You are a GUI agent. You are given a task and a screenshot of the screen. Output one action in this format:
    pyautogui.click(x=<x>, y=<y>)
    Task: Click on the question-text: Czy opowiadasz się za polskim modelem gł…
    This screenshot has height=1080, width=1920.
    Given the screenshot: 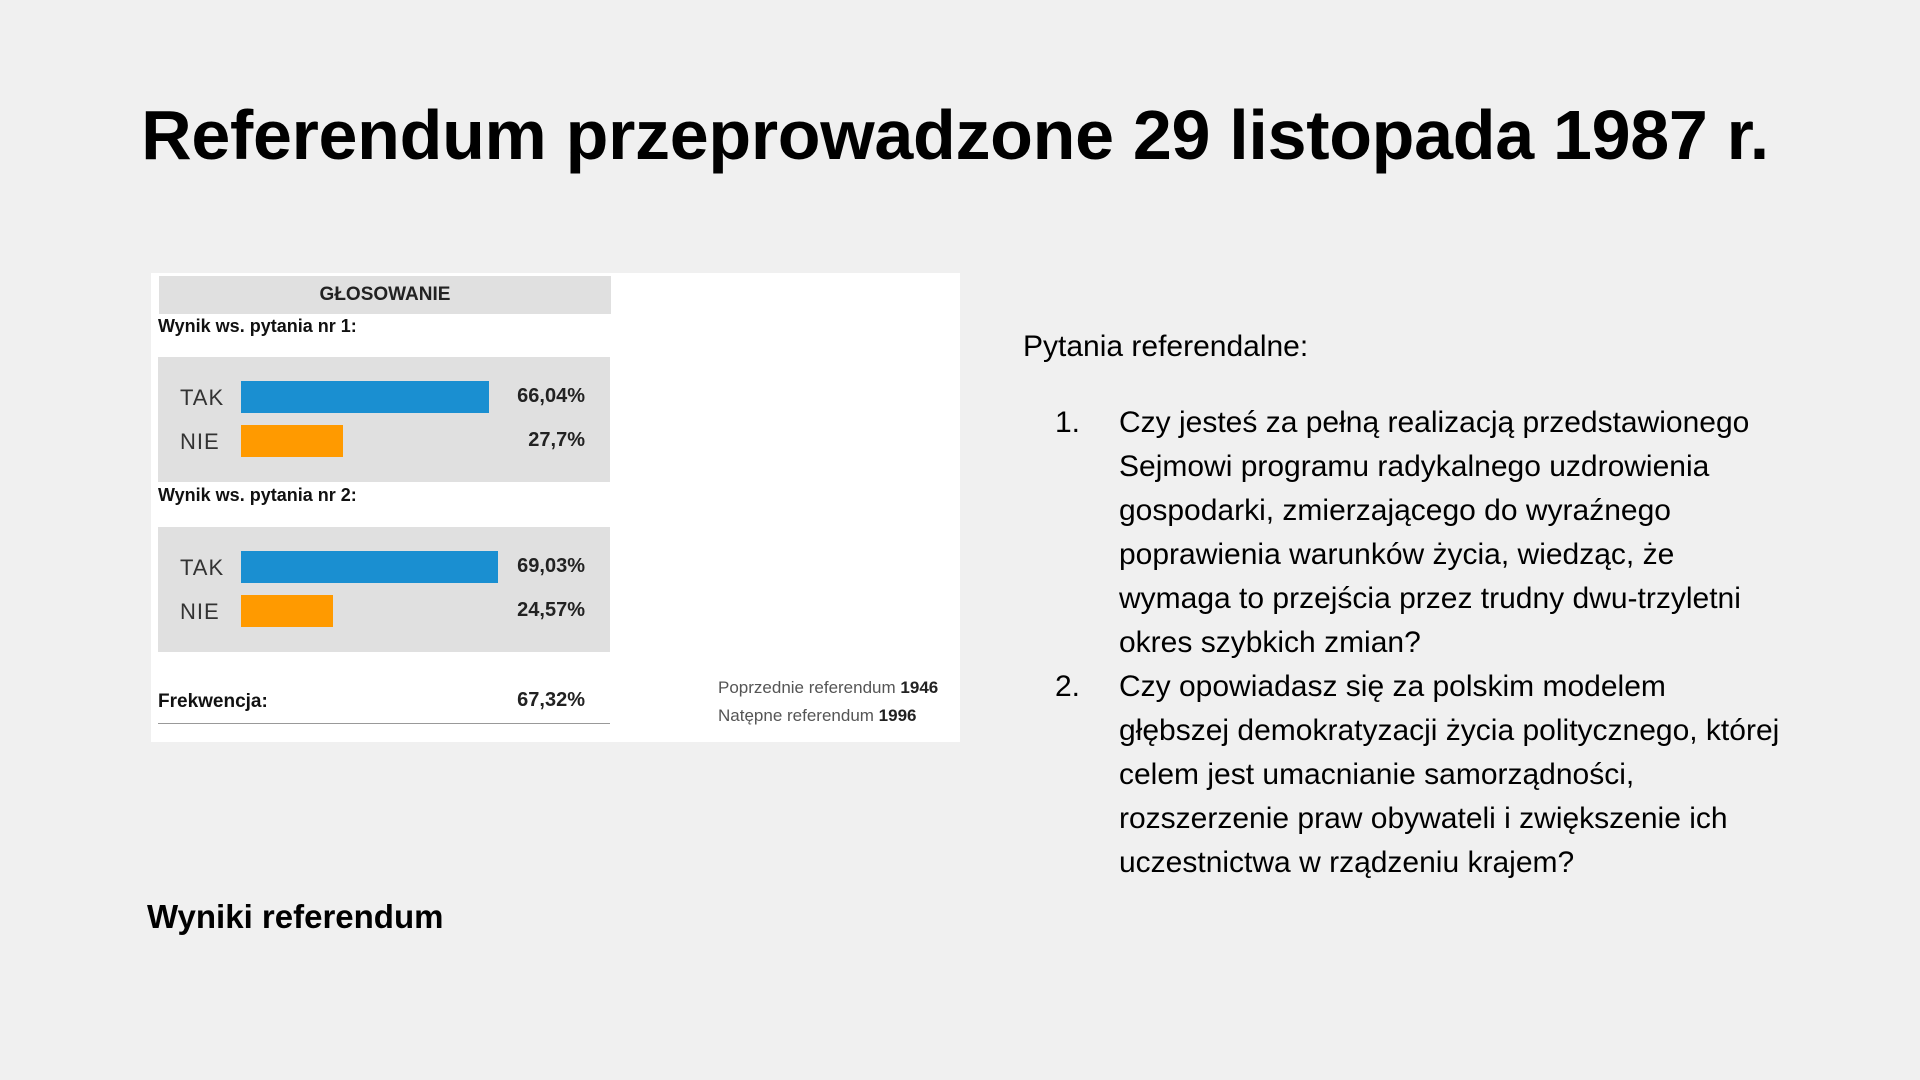 What is the action you would take?
    pyautogui.click(x=1449, y=774)
    